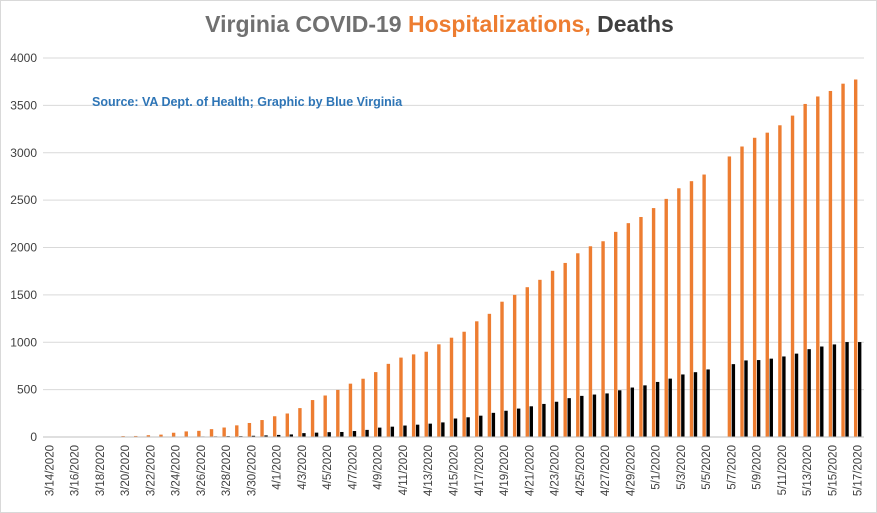  Describe the element at coordinates (328, 467) in the screenshot. I see `x-tick-label: 4/5/2020` at that location.